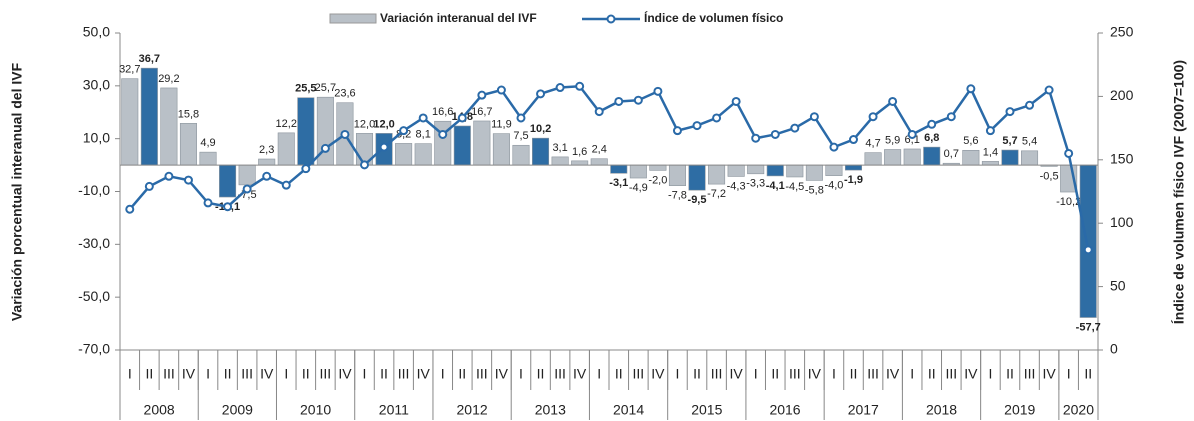 The height and width of the screenshot is (421, 1194). I want to click on legend-swatch, so click(611, 19).